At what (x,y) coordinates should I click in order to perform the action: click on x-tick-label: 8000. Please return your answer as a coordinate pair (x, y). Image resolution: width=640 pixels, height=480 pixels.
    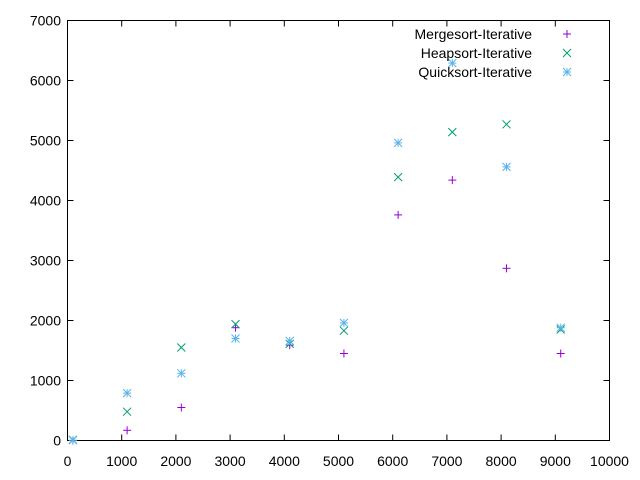
    Looking at the image, I should click on (501, 461).